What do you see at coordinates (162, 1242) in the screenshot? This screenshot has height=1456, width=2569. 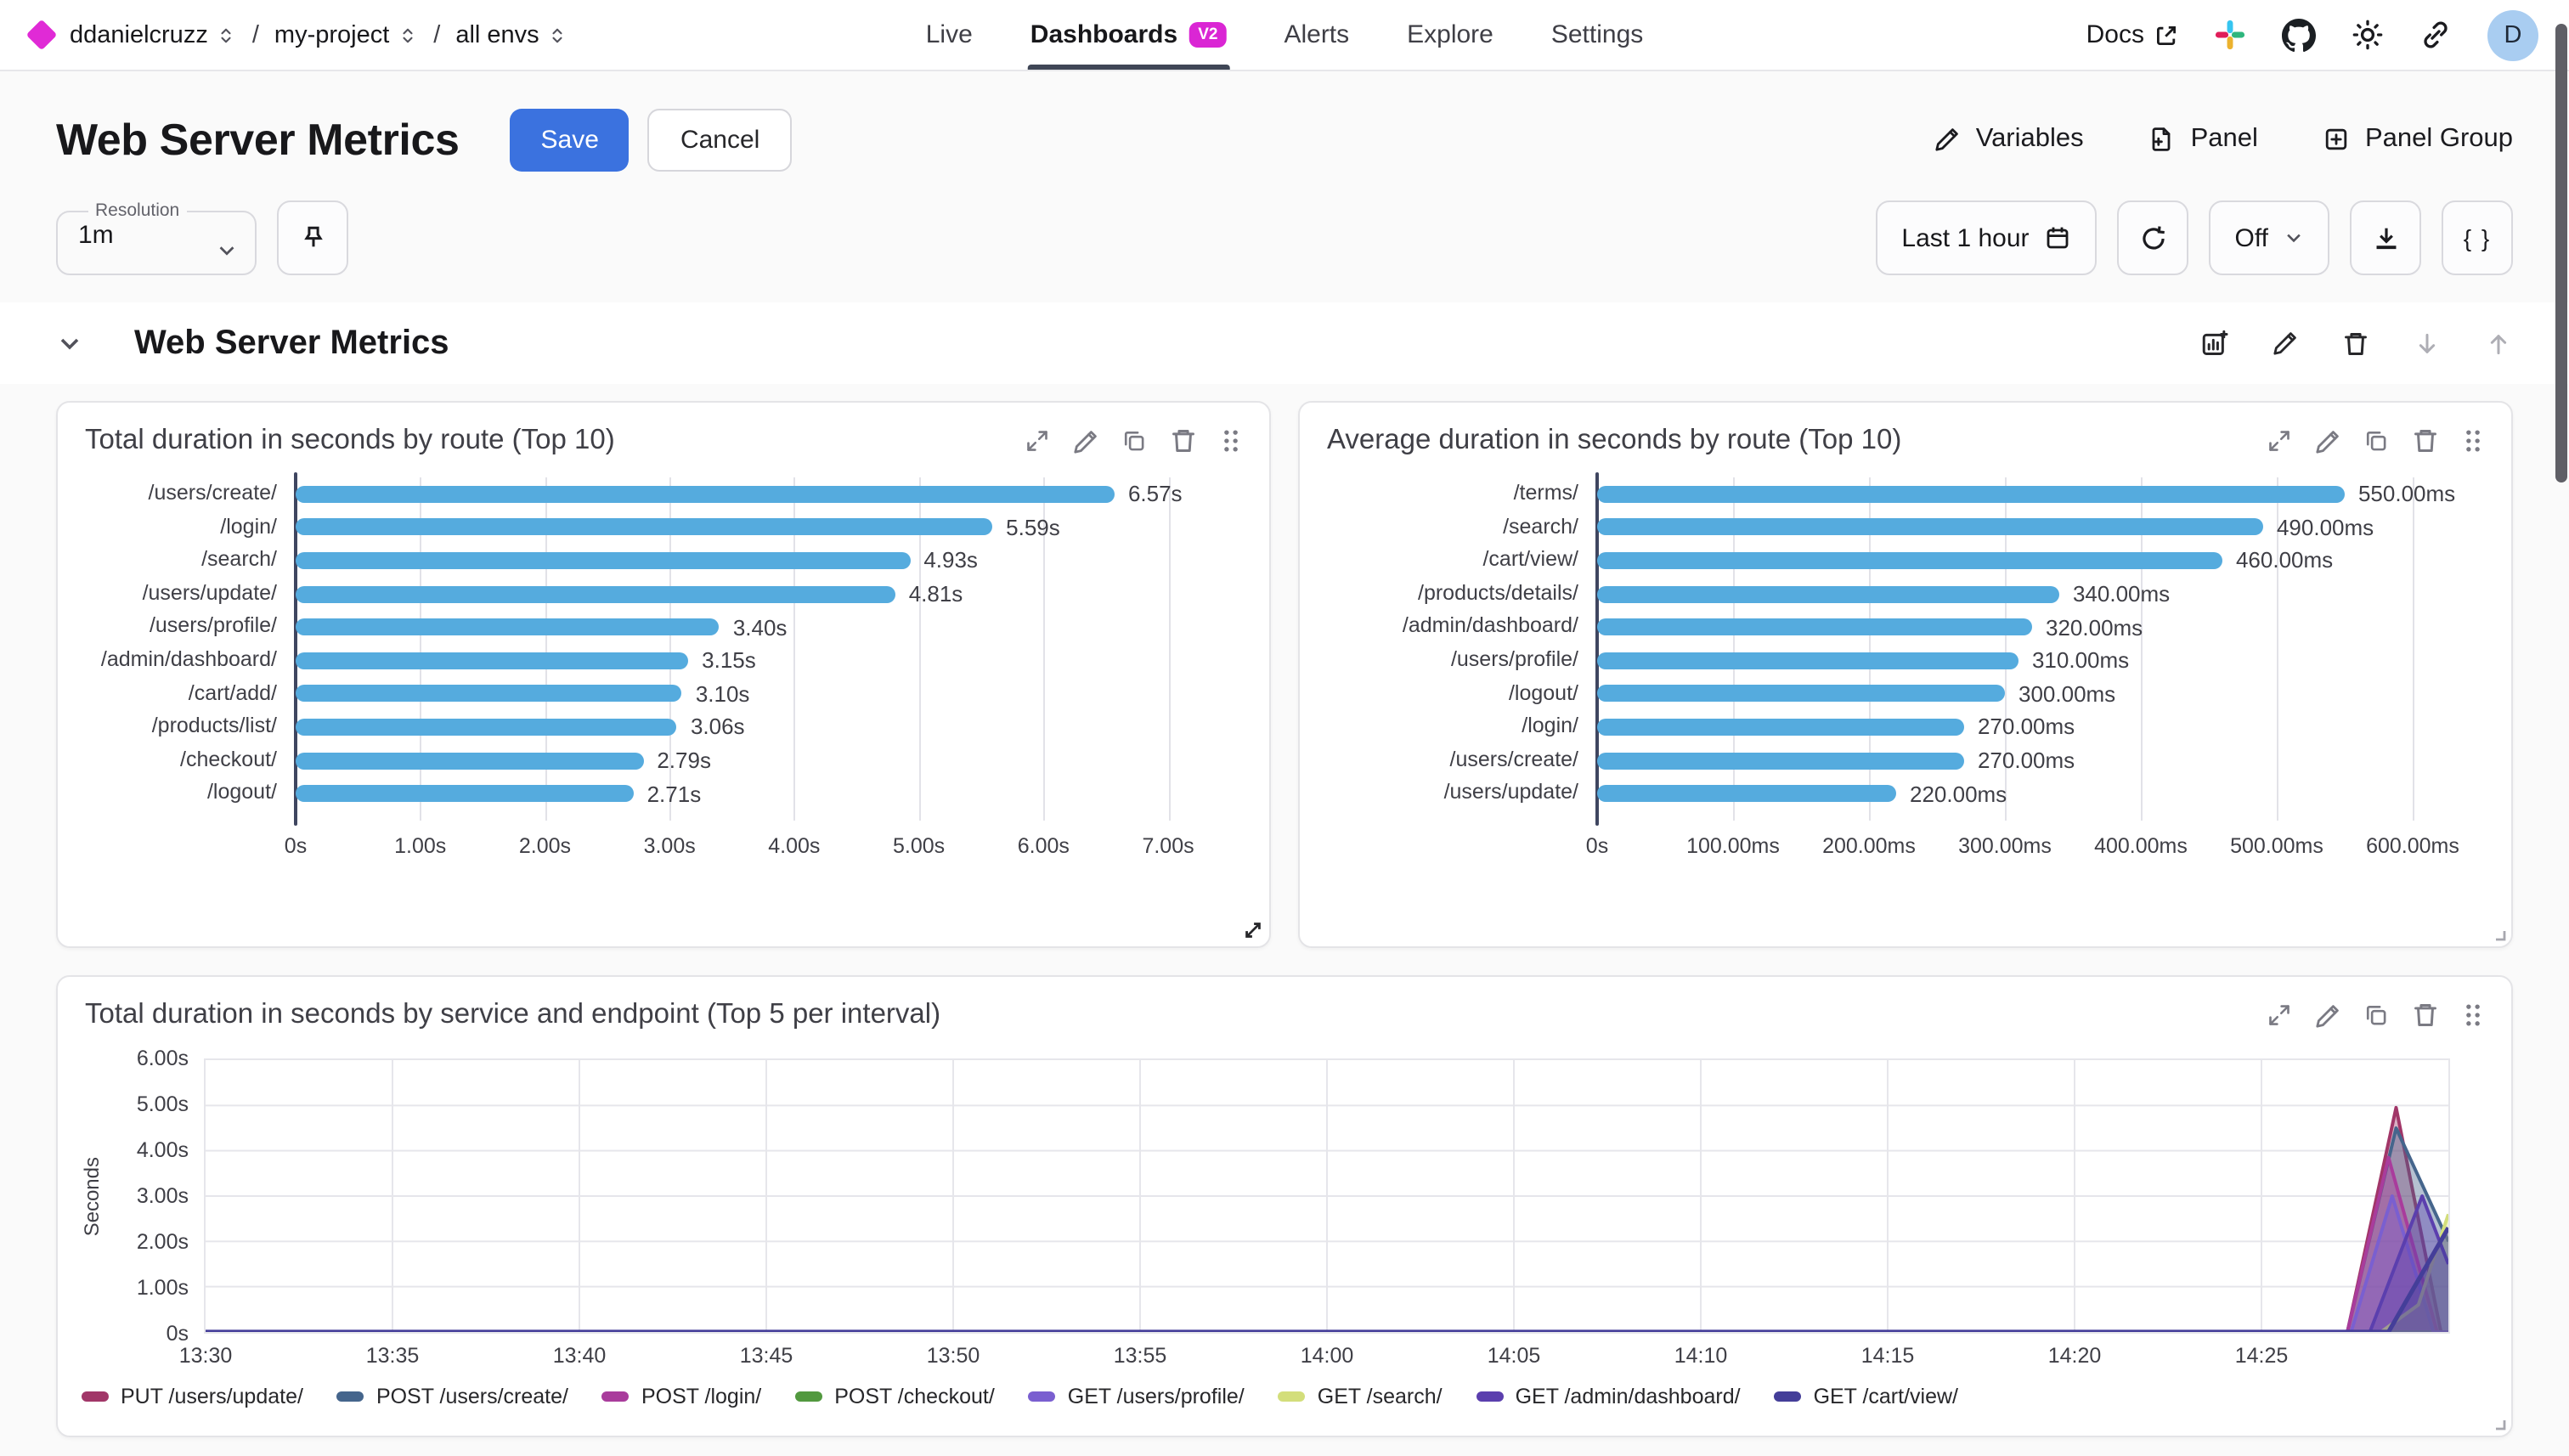 I see `y-axis-tick-label: 2.00s` at bounding box center [162, 1242].